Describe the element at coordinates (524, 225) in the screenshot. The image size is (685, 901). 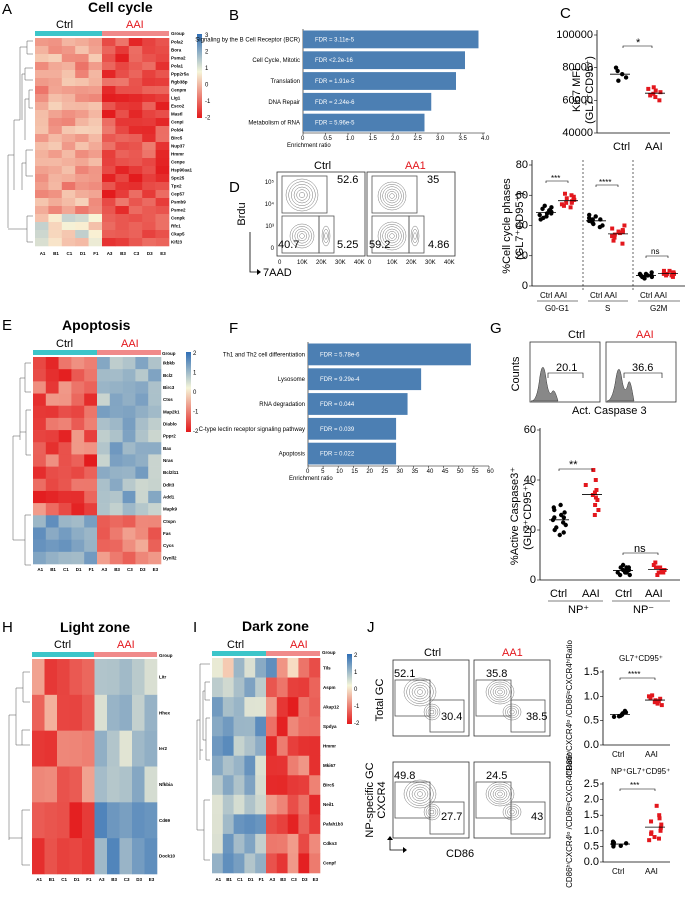
I see `chart-d-ticks: 80 60 40 20 0` at that location.